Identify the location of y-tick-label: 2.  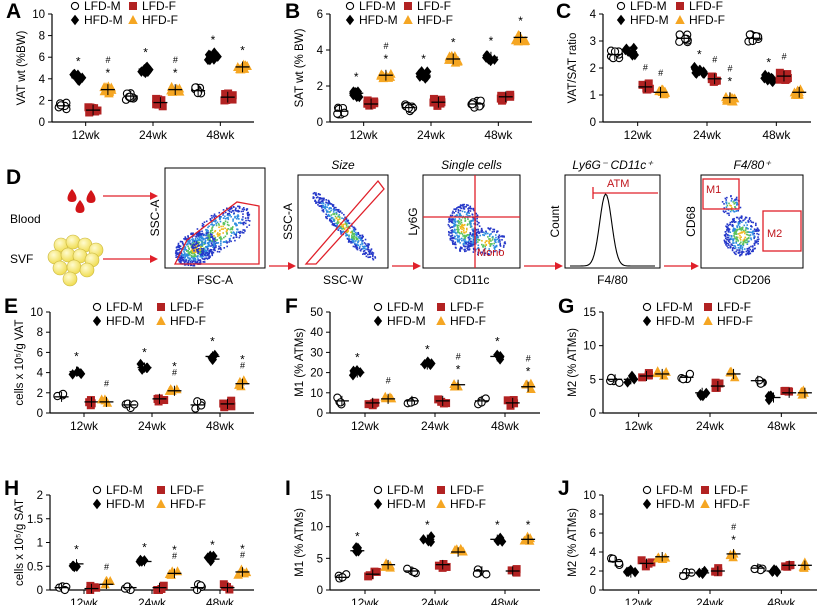
(42, 101).